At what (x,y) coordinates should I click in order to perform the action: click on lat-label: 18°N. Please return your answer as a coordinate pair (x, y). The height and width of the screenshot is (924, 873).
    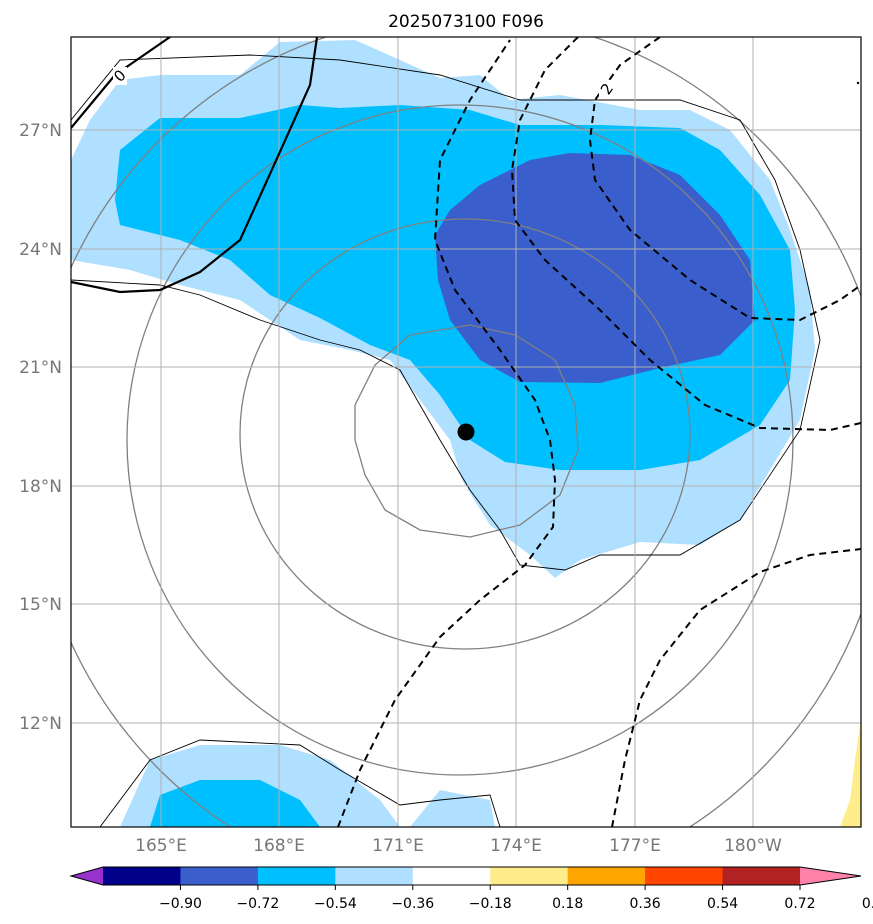
    Looking at the image, I should click on (40, 487).